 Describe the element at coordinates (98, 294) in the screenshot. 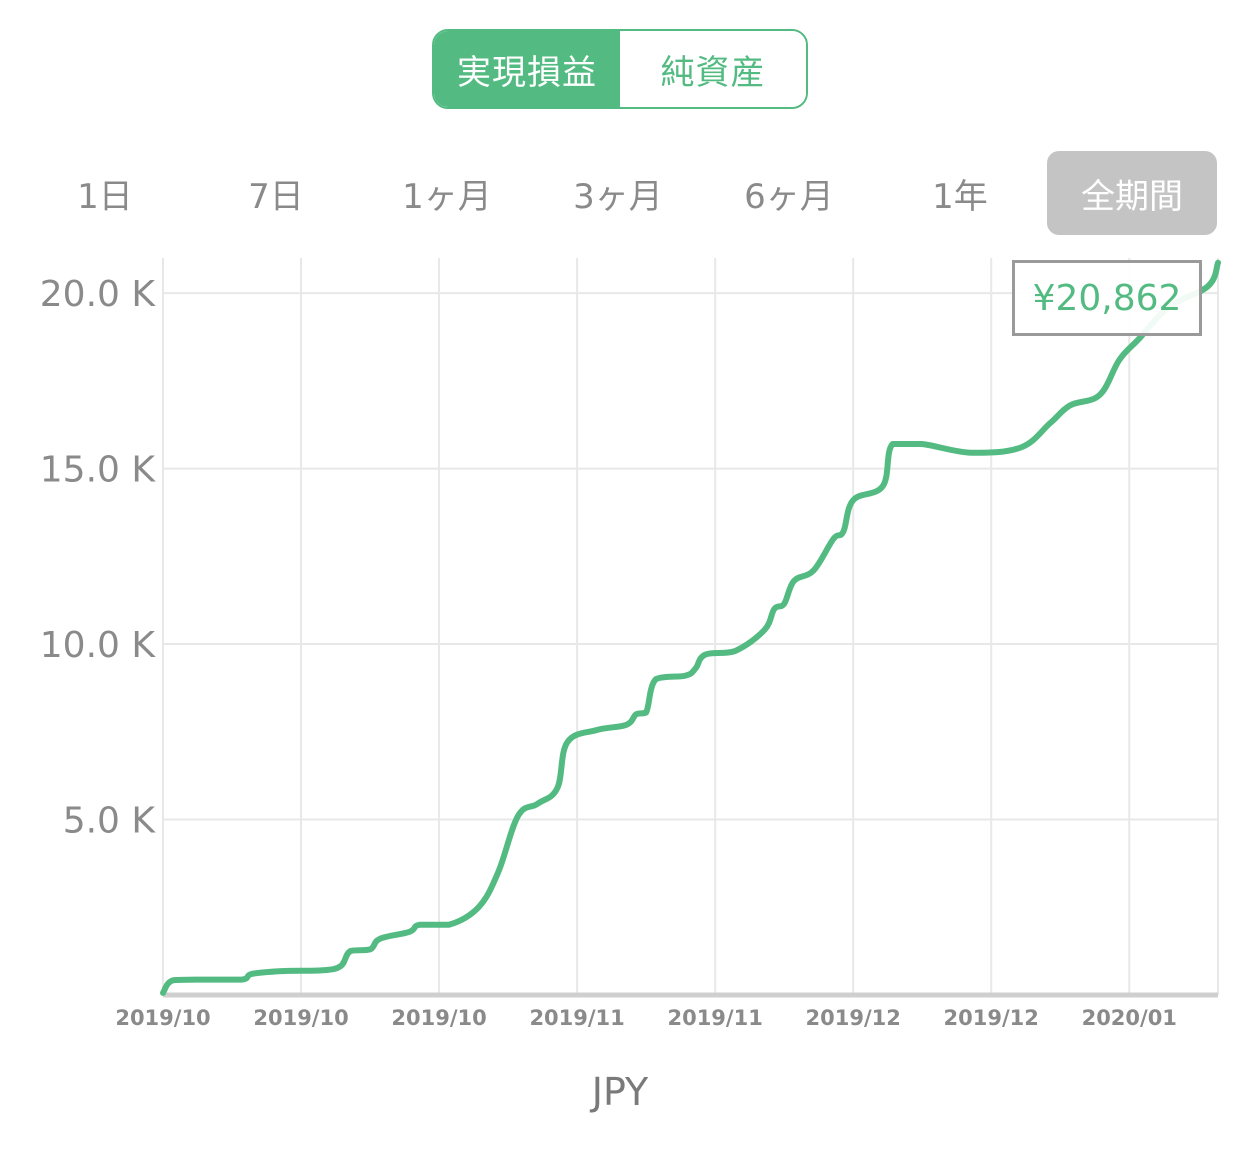

I see `y-tick-label: 20.0 K` at that location.